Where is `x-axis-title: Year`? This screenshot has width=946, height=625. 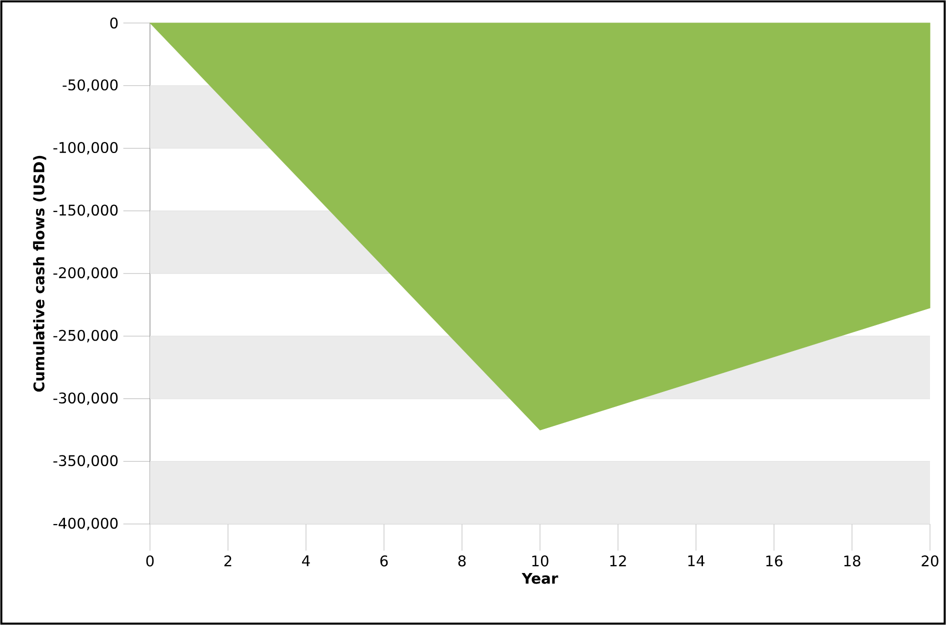 x-axis-title: Year is located at coordinates (540, 578).